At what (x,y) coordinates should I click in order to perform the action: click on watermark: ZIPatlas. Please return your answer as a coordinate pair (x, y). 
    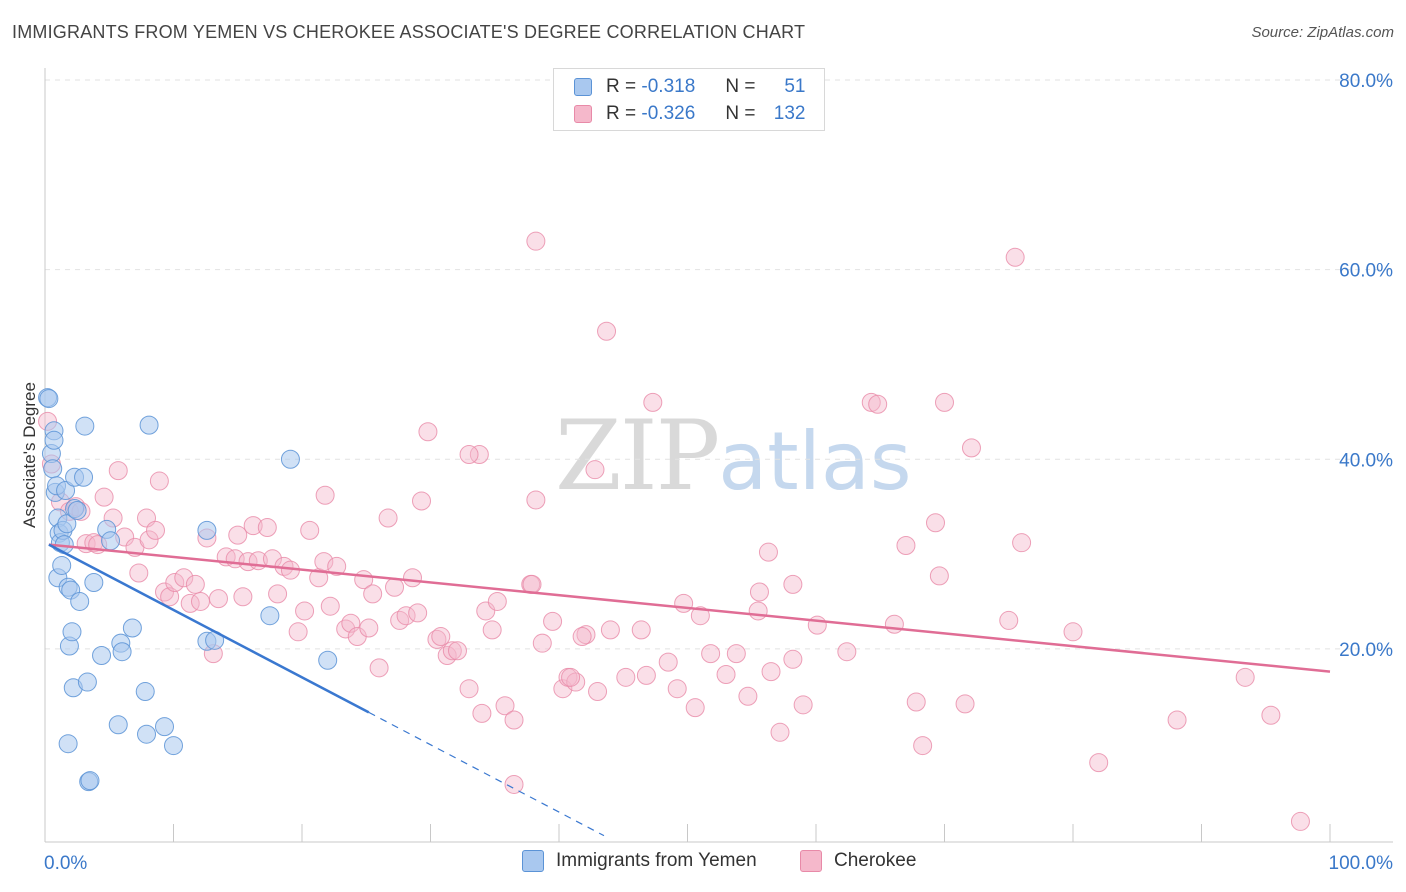
    Looking at the image, I should click on (733, 456).